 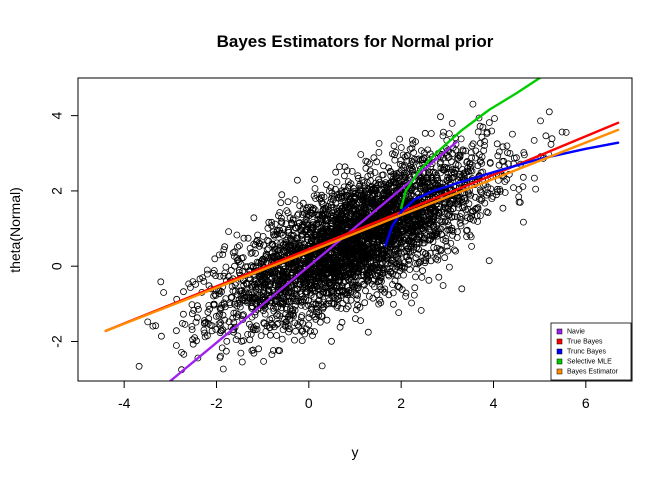 What do you see at coordinates (57, 191) in the screenshot?
I see `y-tick-label: 2` at bounding box center [57, 191].